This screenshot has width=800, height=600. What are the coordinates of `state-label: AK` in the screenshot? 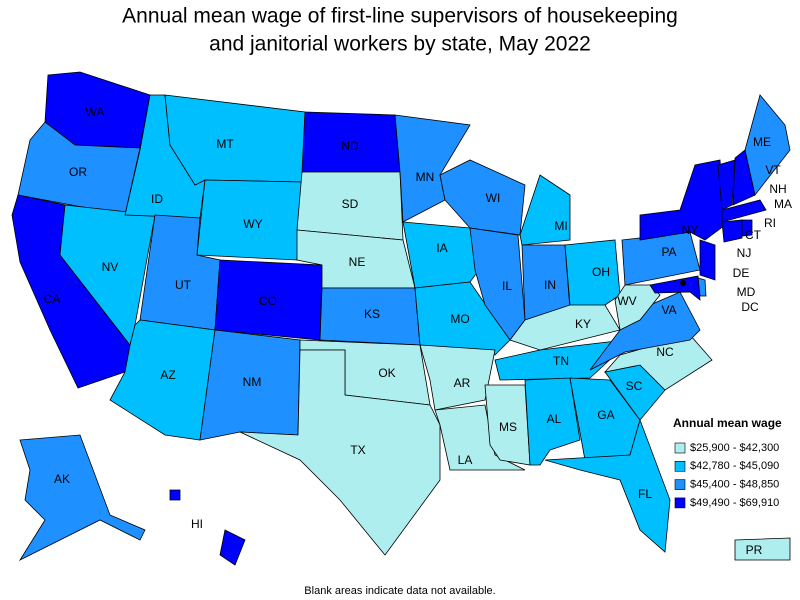 It's located at (62, 479).